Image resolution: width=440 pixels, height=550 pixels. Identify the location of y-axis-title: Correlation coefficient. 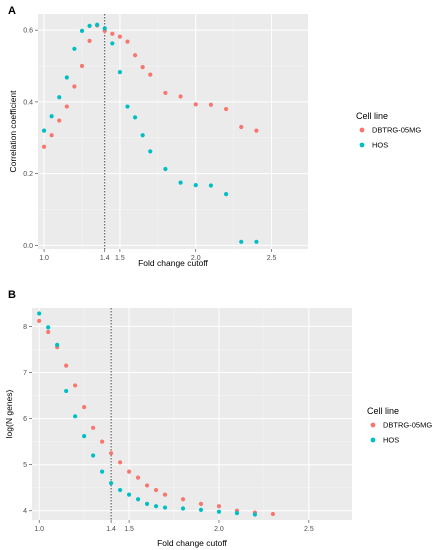
(13, 131).